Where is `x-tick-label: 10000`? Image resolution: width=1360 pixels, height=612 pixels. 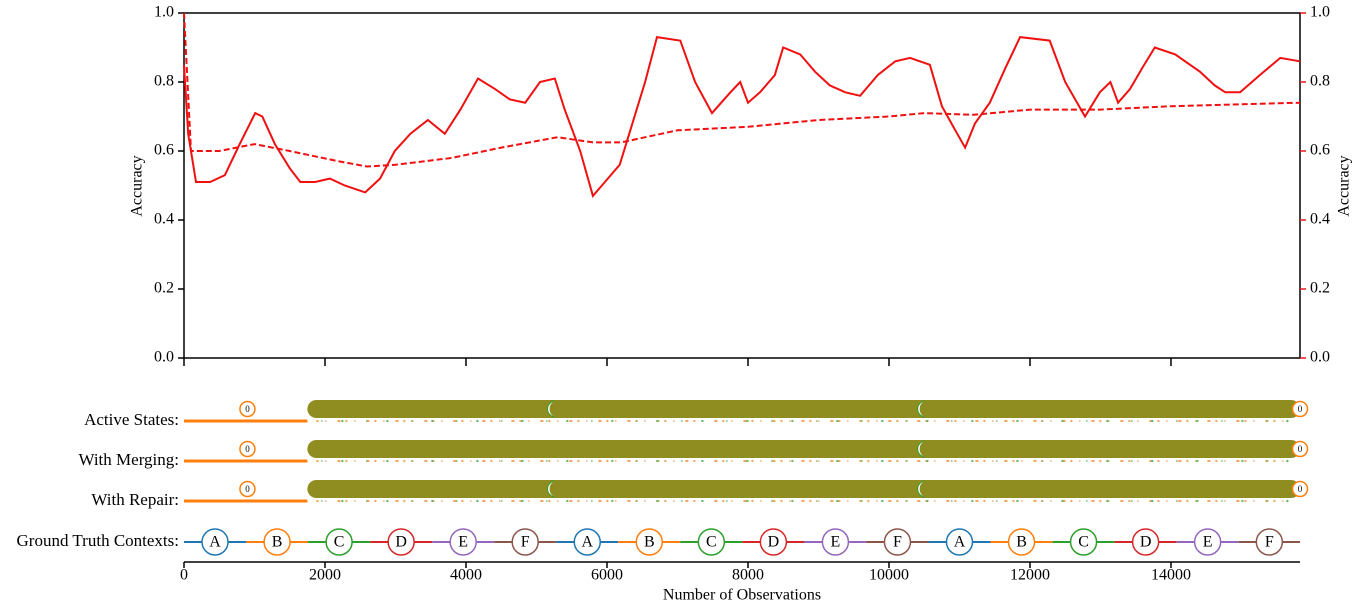
x-tick-label: 10000 is located at coordinates (889, 575).